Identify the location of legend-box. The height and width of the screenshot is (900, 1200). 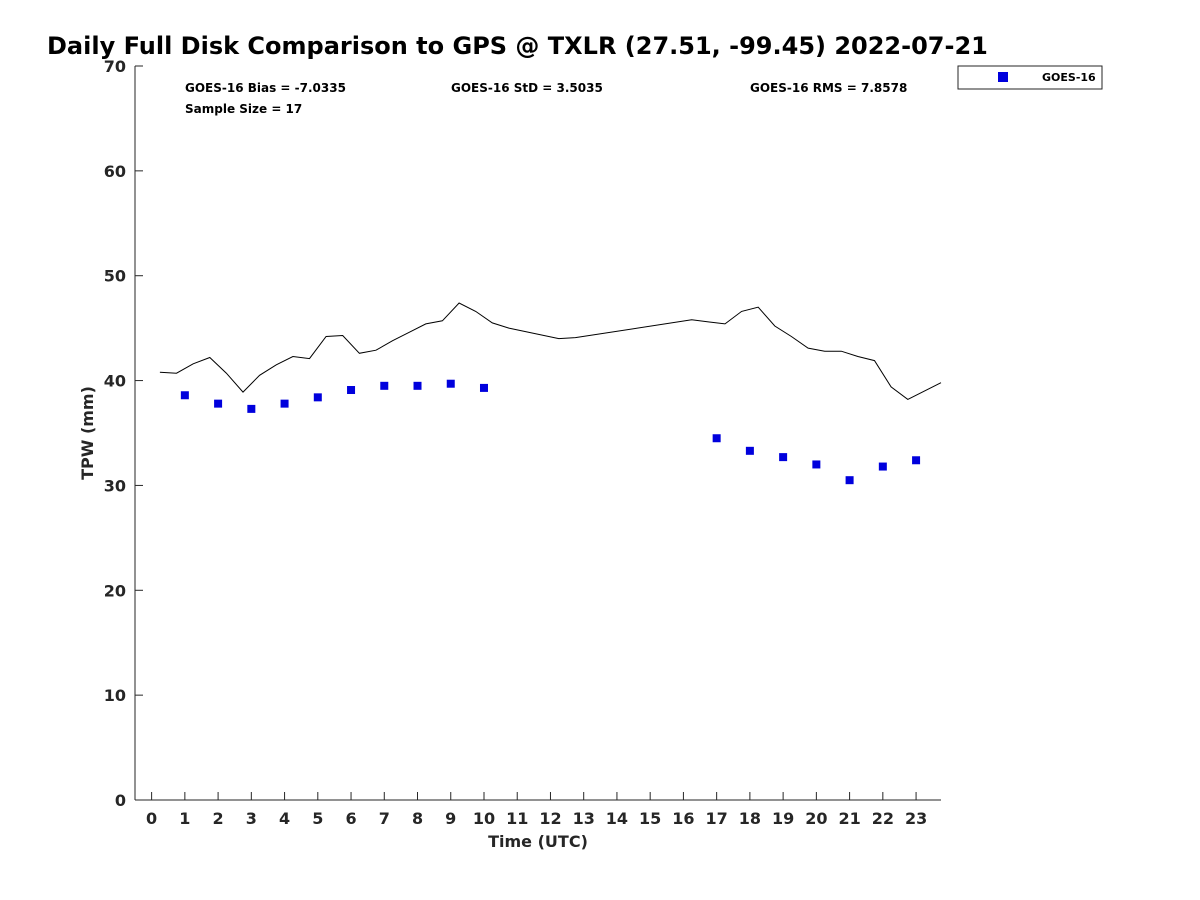
(1030, 77).